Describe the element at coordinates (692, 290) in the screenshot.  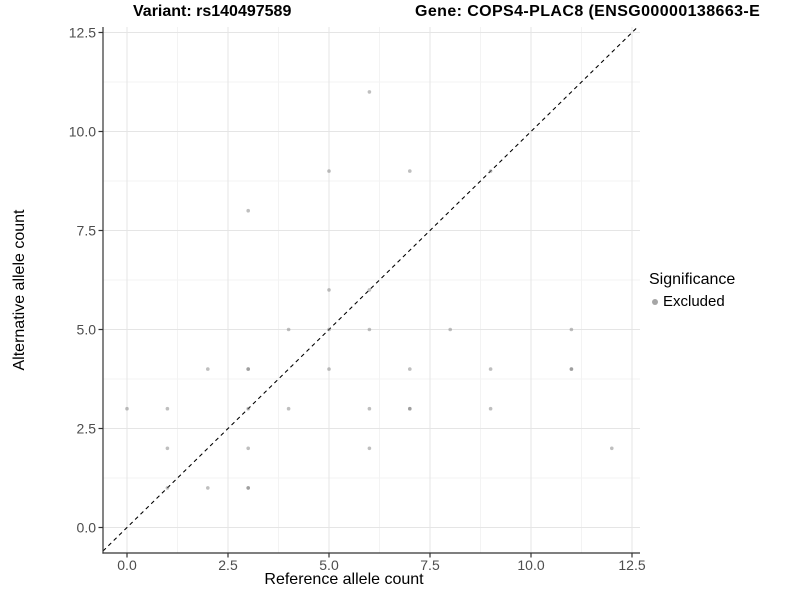
I see `legend: Significance Excluded` at that location.